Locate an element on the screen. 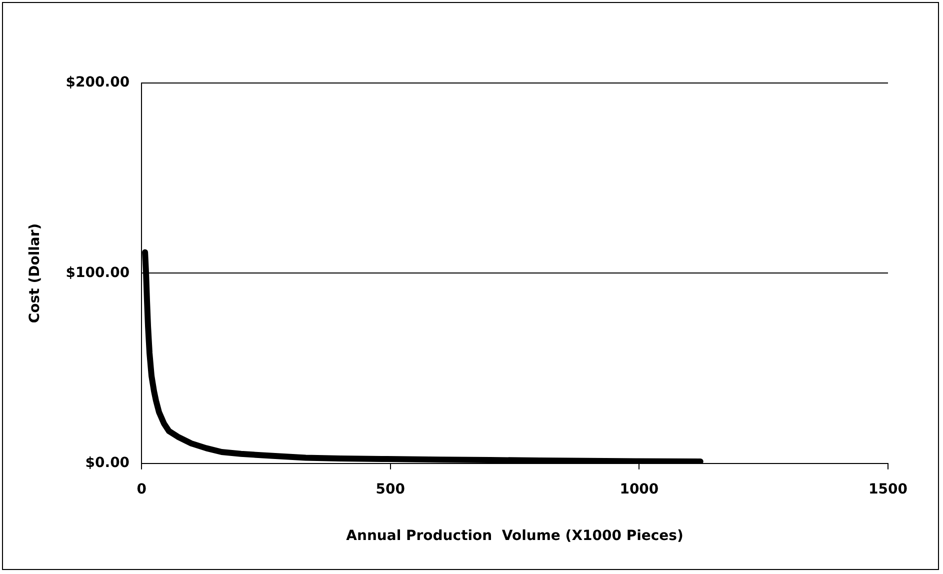 This screenshot has width=943, height=574. y-tick-label: $100.00 is located at coordinates (98, 272).